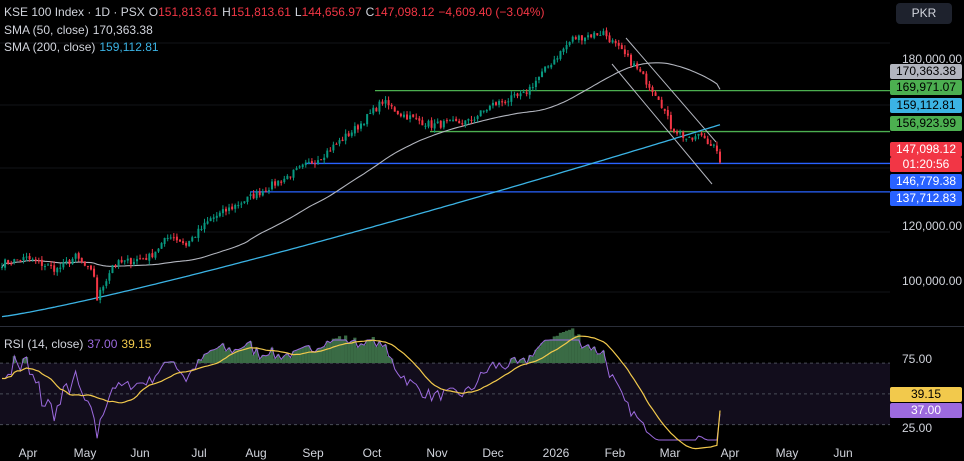  What do you see at coordinates (662, 124) in the screenshot?
I see `channel-lower-line` at bounding box center [662, 124].